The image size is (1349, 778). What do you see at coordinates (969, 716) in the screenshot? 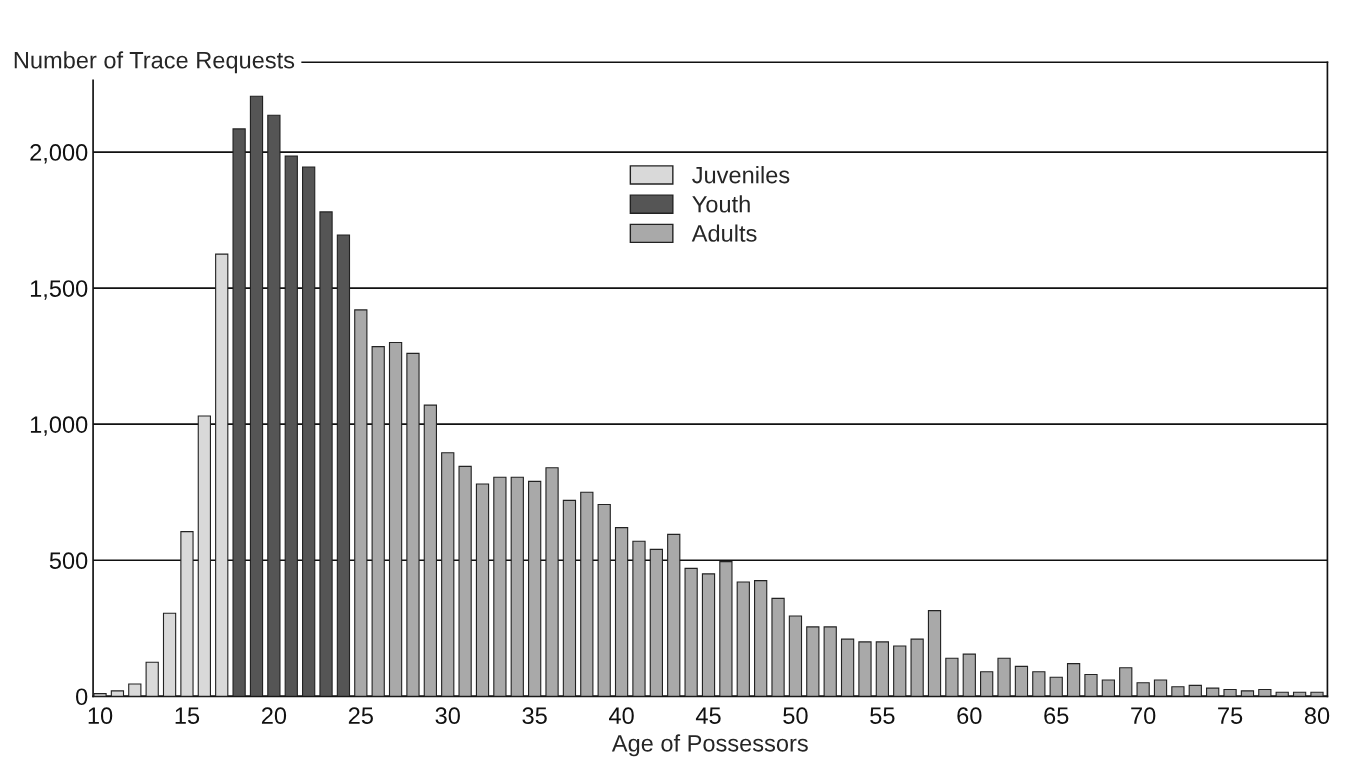
I see `x-tick-label: 60` at bounding box center [969, 716].